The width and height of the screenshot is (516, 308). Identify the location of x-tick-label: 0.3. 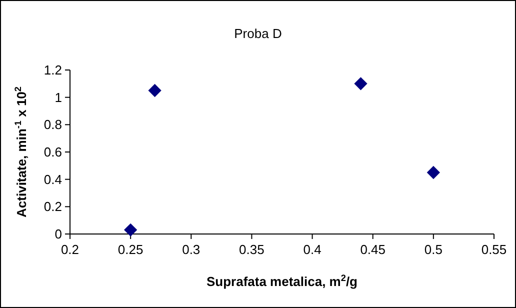
(191, 249).